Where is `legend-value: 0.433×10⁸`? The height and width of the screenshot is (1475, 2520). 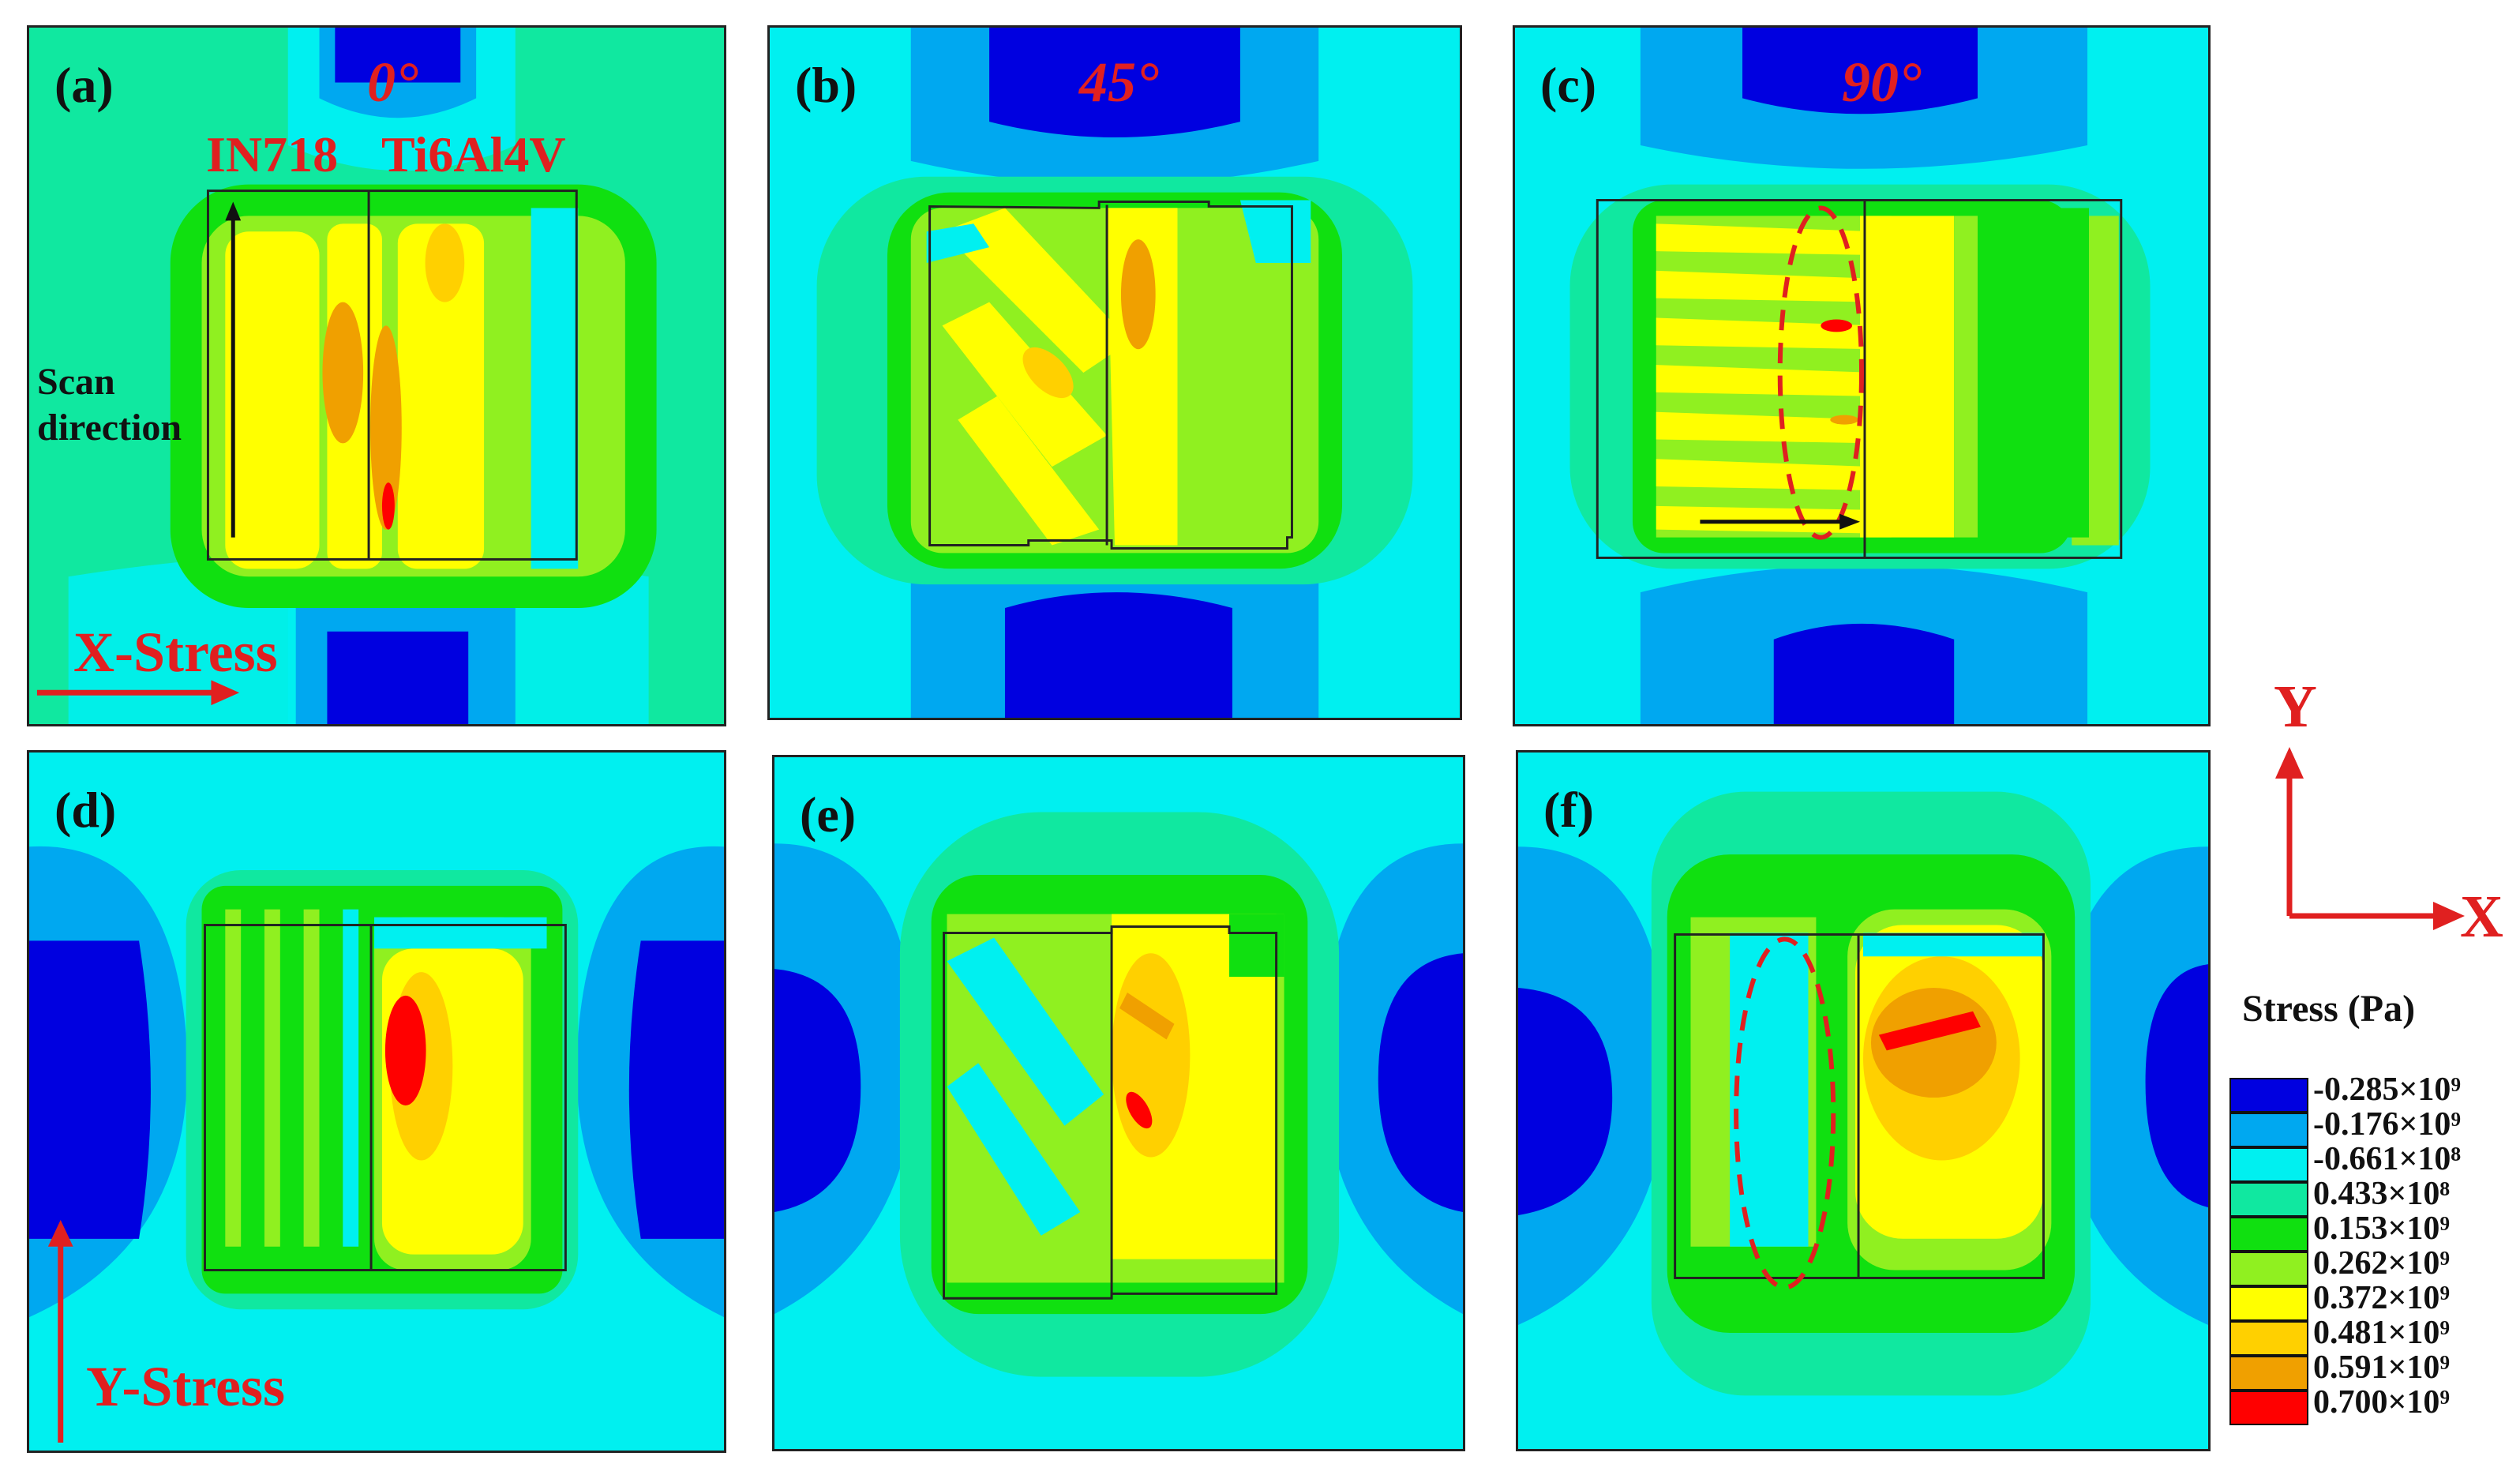
legend-value: 0.433×10⁸ is located at coordinates (2382, 1194).